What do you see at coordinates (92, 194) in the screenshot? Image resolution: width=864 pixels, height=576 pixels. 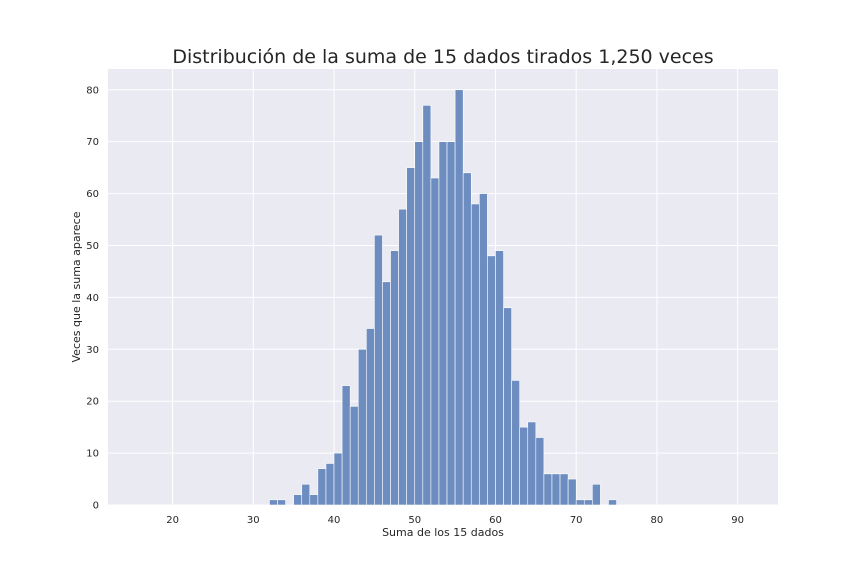 I see `y-tick-label: 60` at bounding box center [92, 194].